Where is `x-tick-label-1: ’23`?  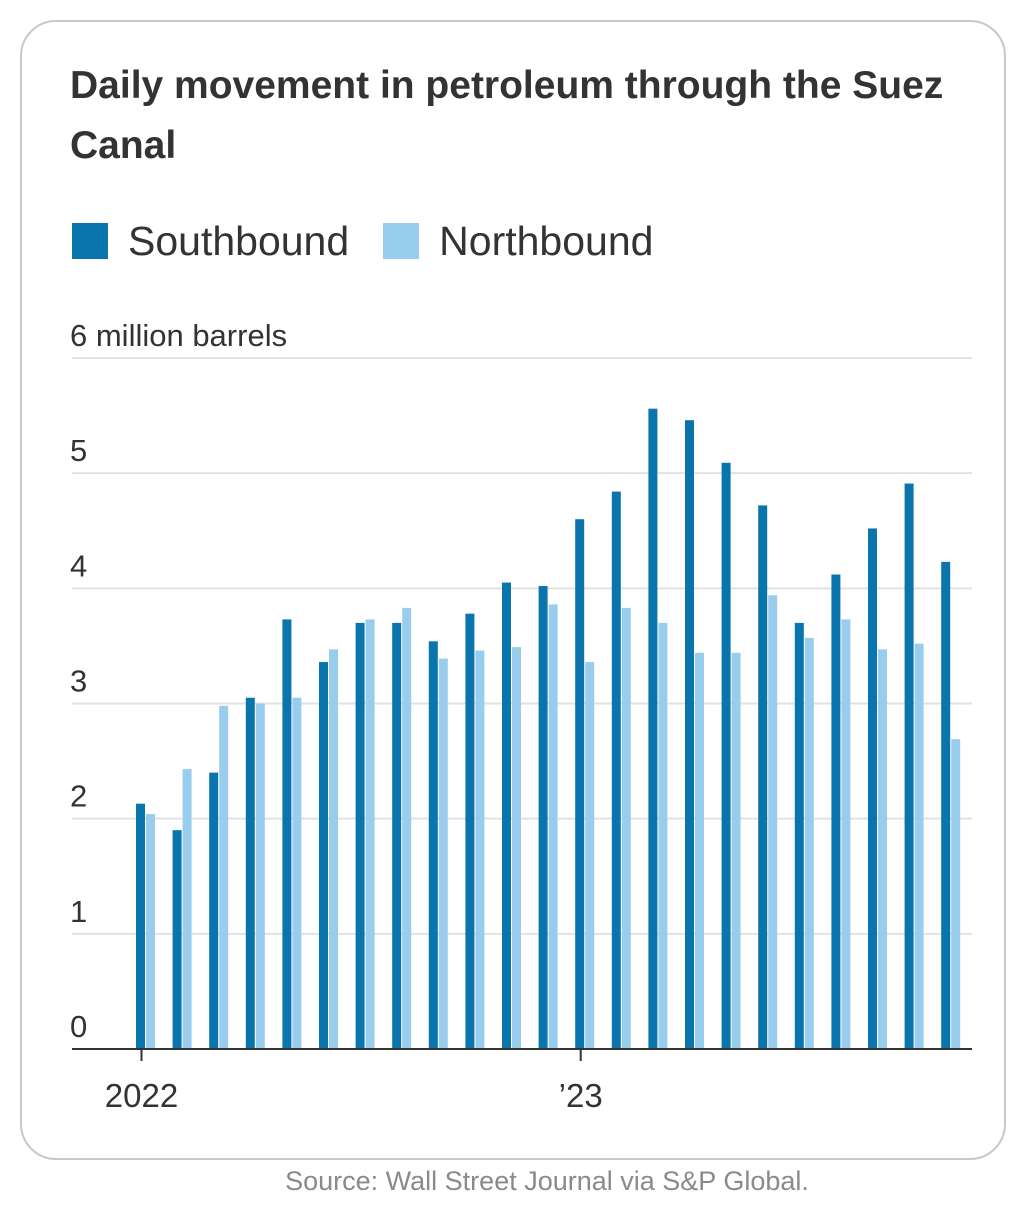
x-tick-label-1: ’23 is located at coordinates (581, 1095).